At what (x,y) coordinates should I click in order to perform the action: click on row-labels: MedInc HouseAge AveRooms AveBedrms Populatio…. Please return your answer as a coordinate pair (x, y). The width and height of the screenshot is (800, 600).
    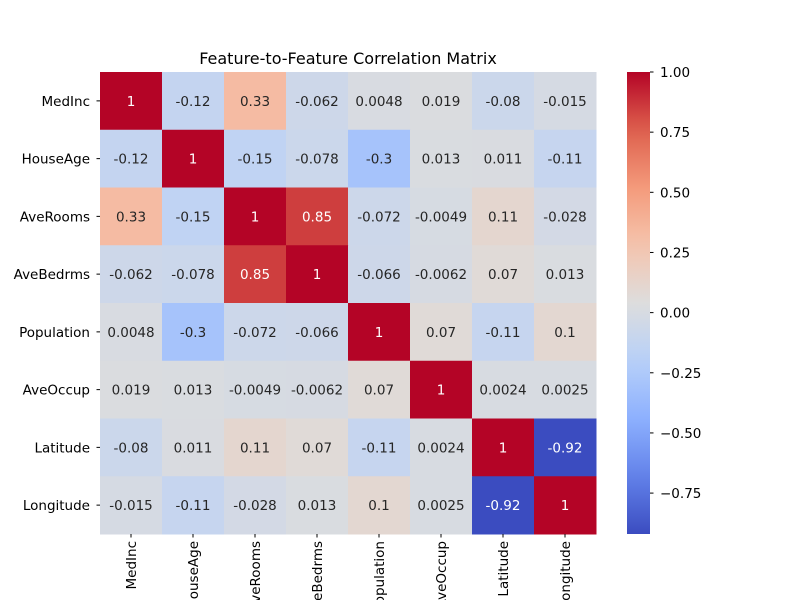
    Looking at the image, I should click on (57, 304).